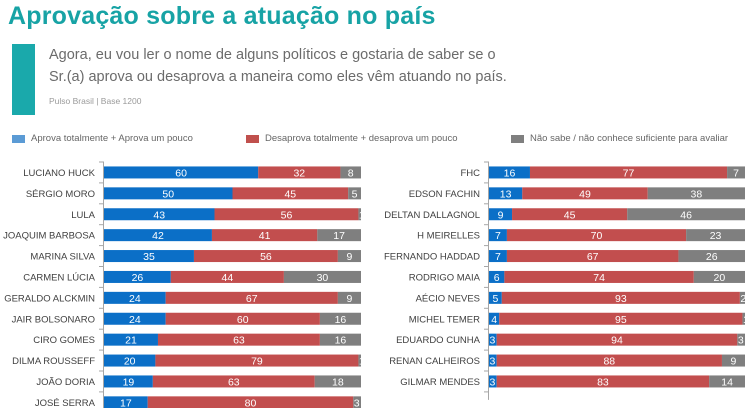 Image resolution: width=750 pixels, height=408 pixels. Describe the element at coordinates (362, 362) in the screenshot. I see `data-label: 1` at that location.